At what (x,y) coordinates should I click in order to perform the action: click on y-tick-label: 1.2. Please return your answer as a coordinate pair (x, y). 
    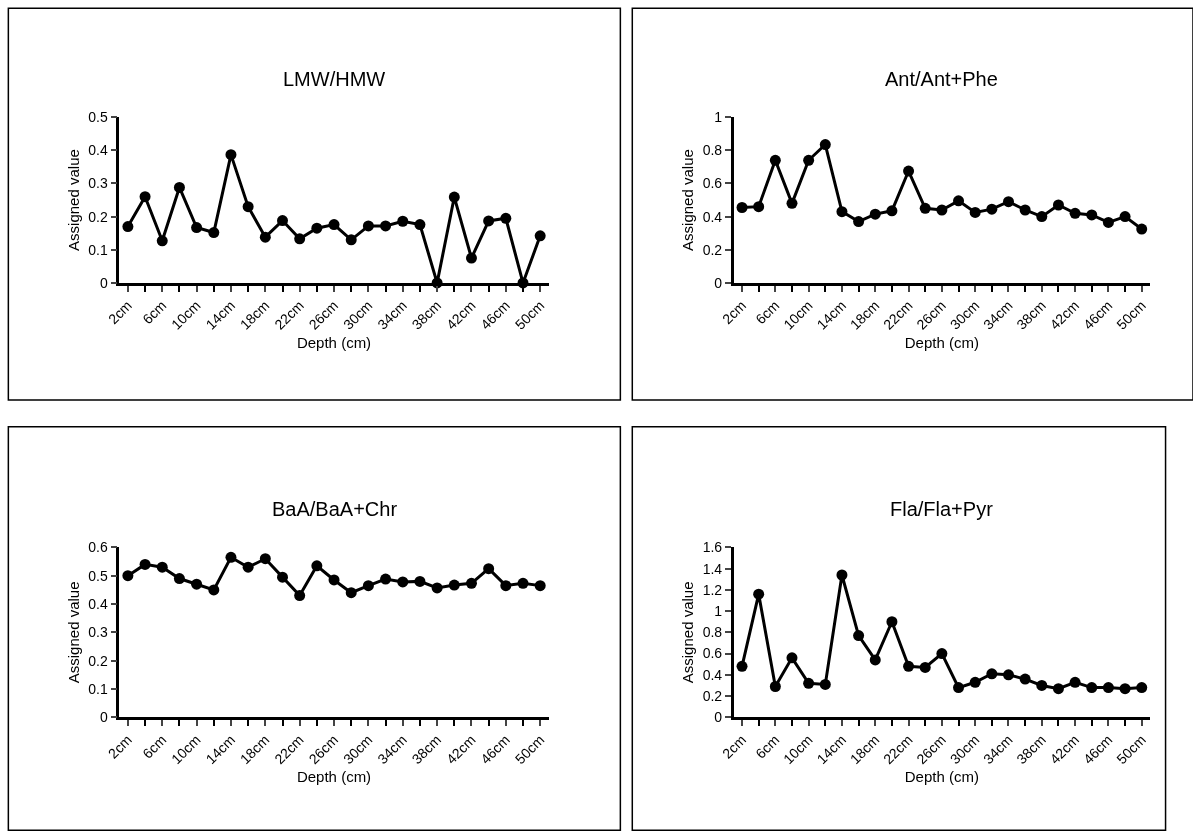
    Looking at the image, I should click on (712, 589).